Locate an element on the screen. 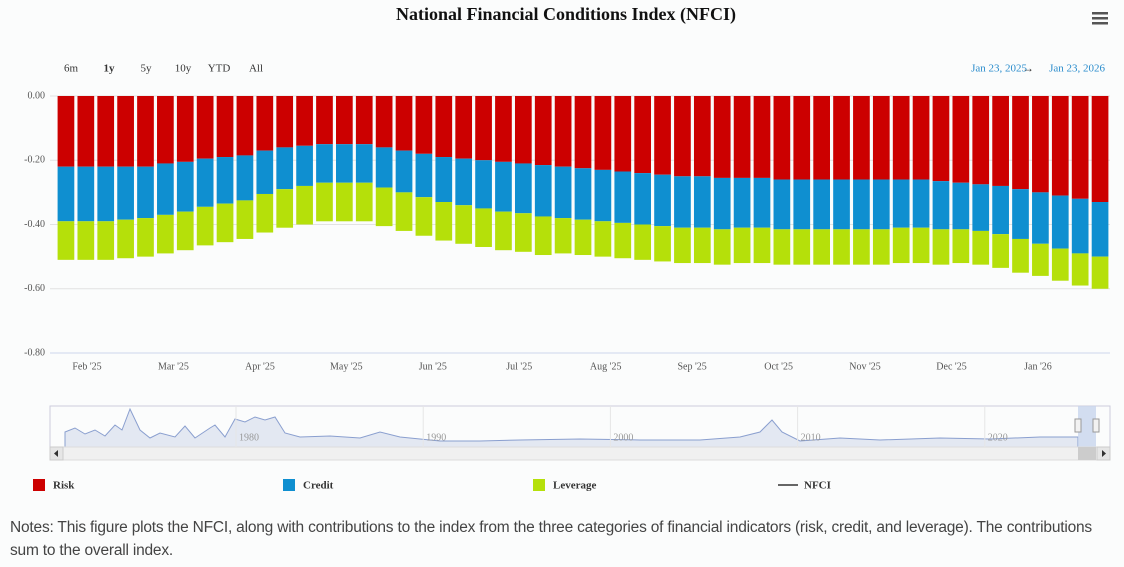  scrollbar-thumb is located at coordinates (1087, 453).